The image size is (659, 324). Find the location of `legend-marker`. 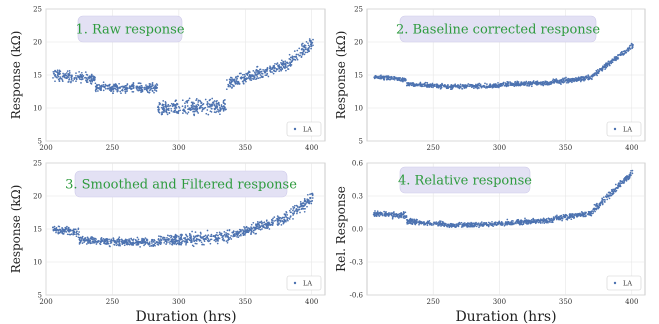

legend-marker is located at coordinates (615, 283).